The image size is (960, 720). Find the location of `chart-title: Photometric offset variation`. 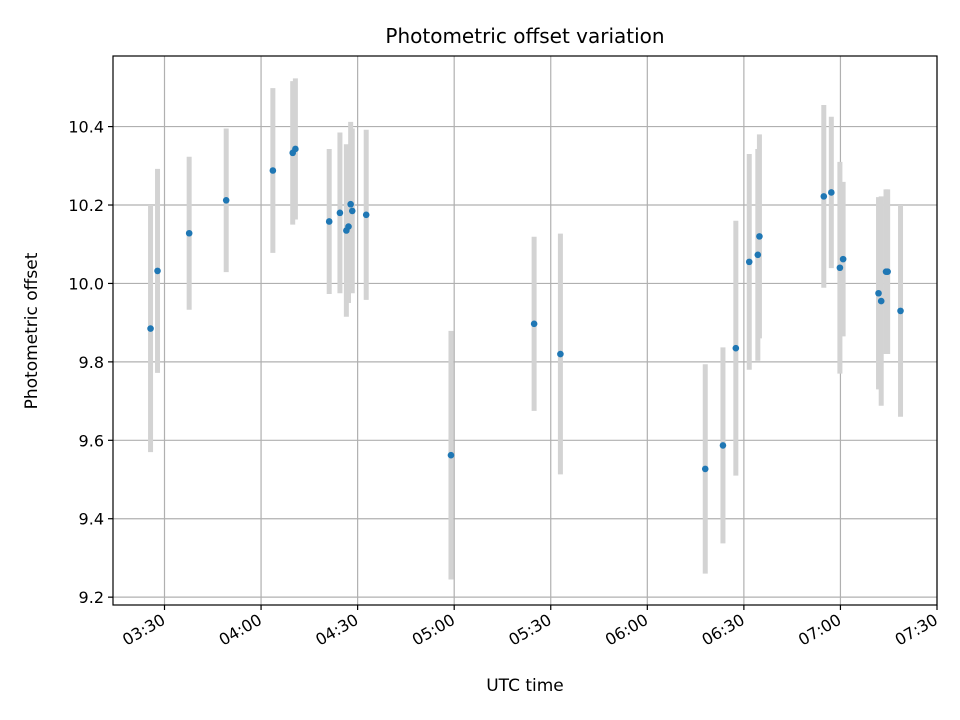

chart-title: Photometric offset variation is located at coordinates (524, 36).